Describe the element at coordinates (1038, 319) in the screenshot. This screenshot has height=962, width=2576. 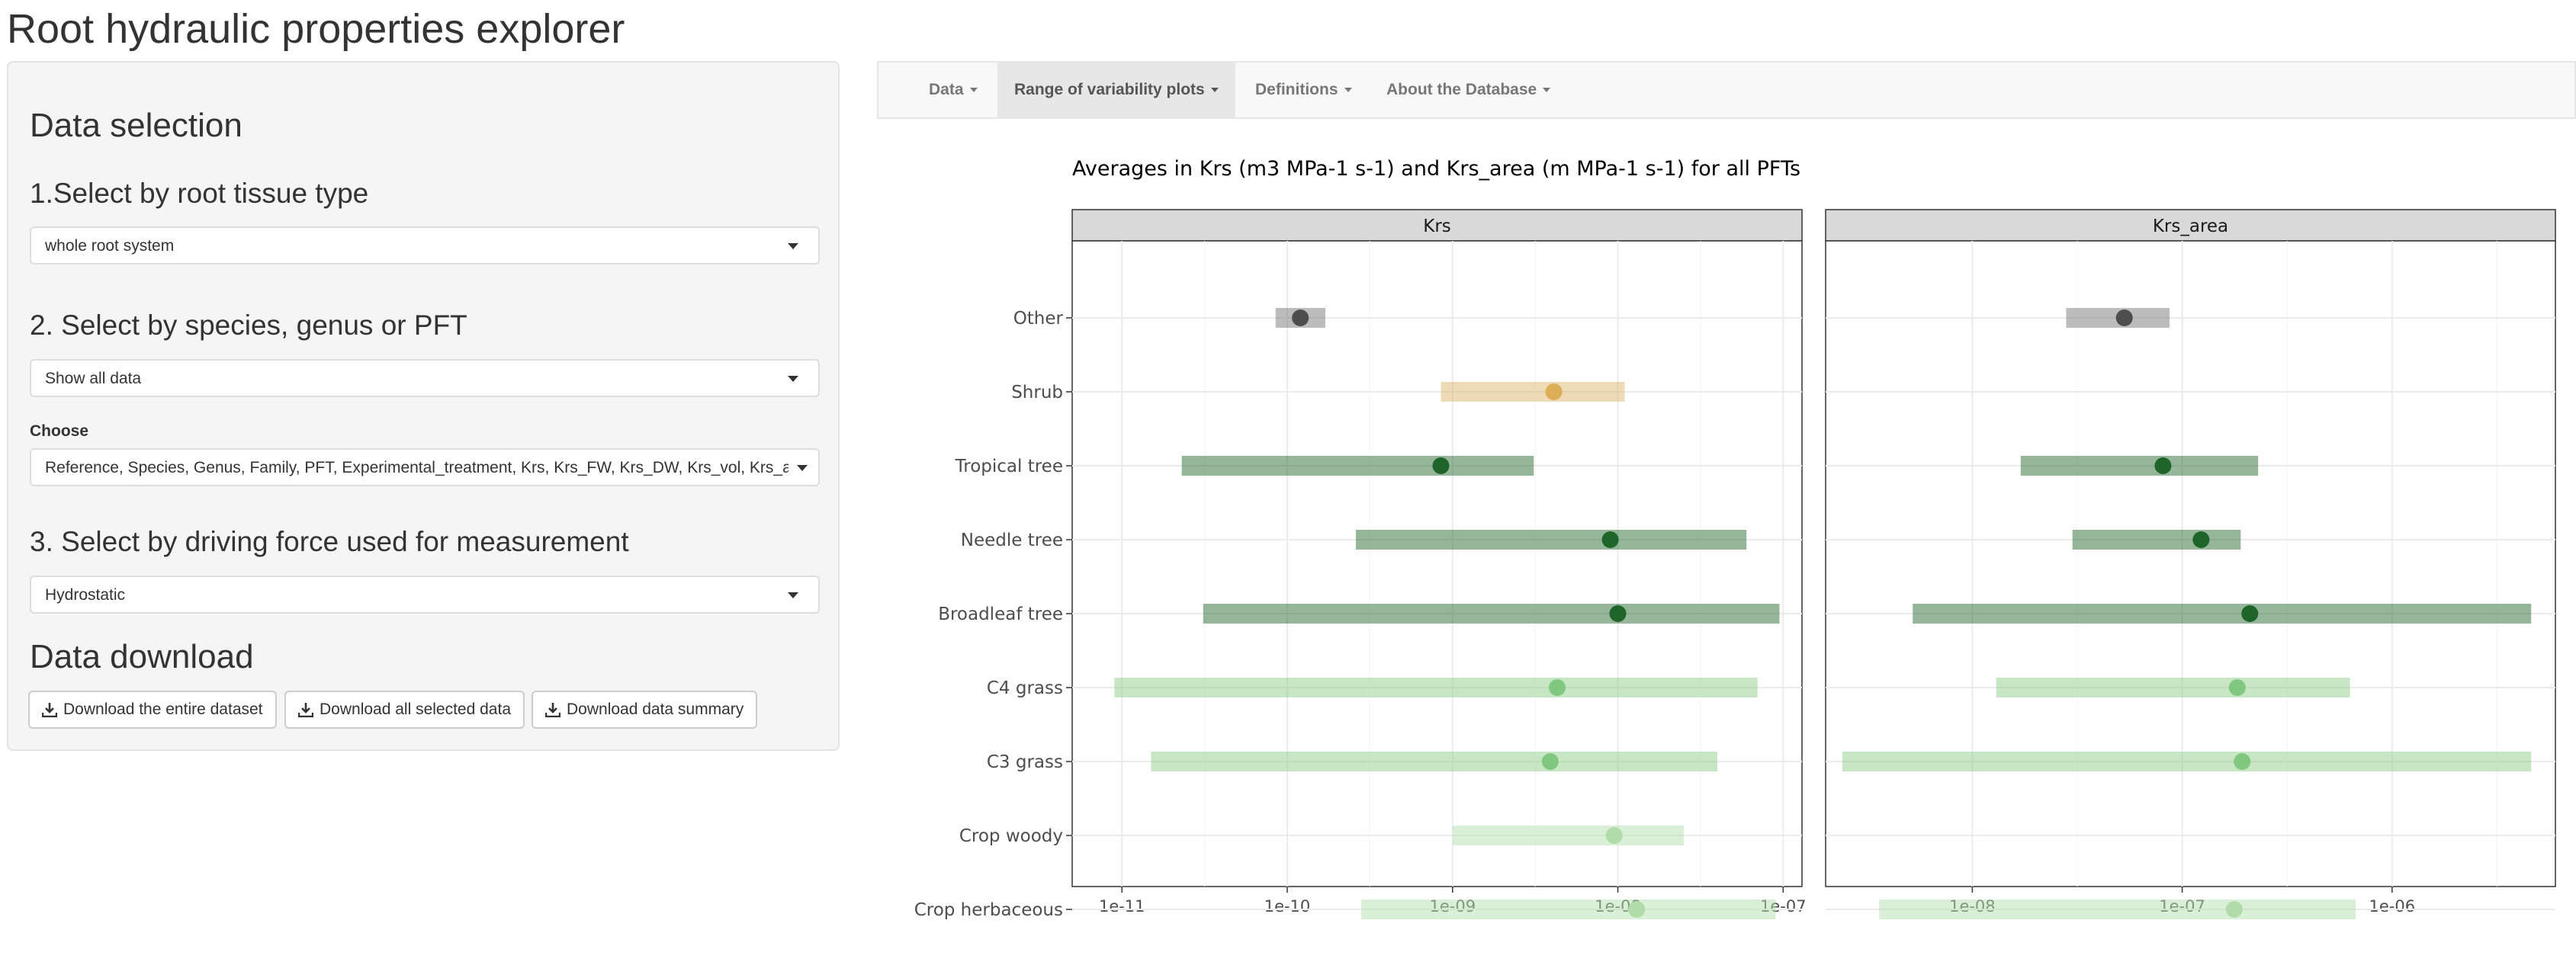
I see `y-tick-label: Other` at that location.